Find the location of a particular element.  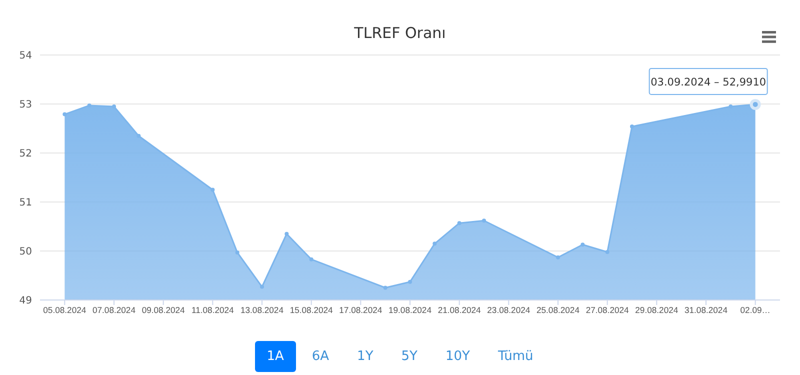

x-tick-label: 09.08.2024 is located at coordinates (164, 310).